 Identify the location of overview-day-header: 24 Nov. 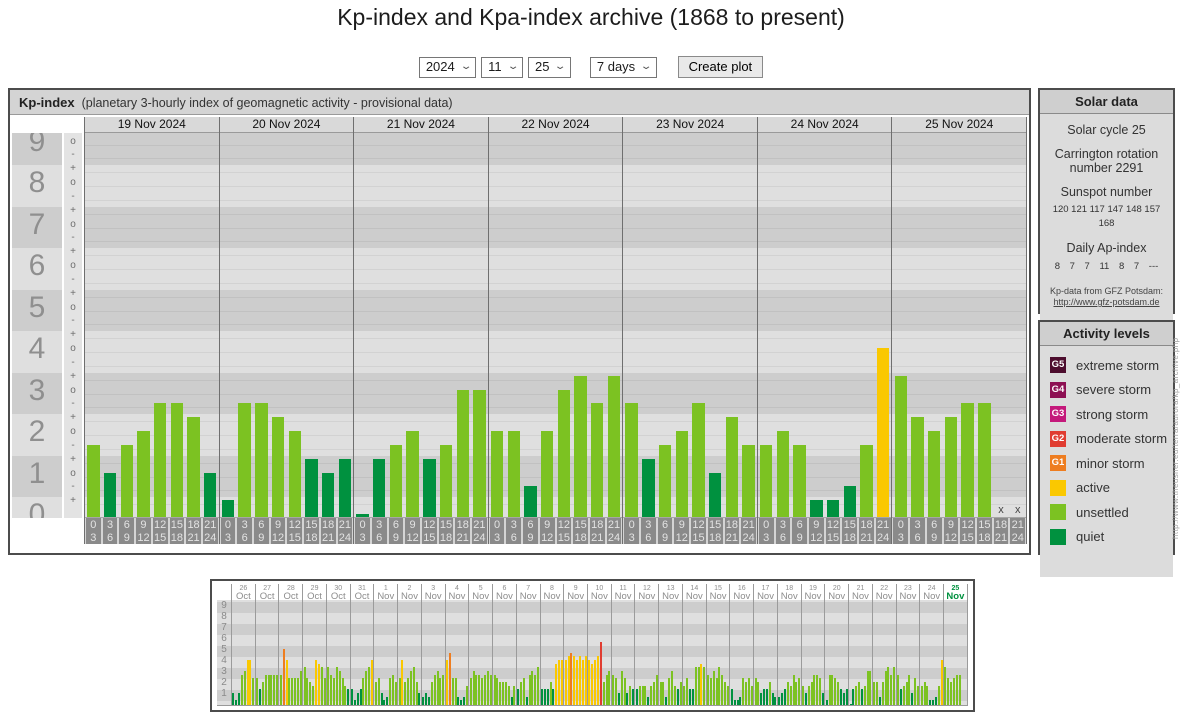
(932, 593).